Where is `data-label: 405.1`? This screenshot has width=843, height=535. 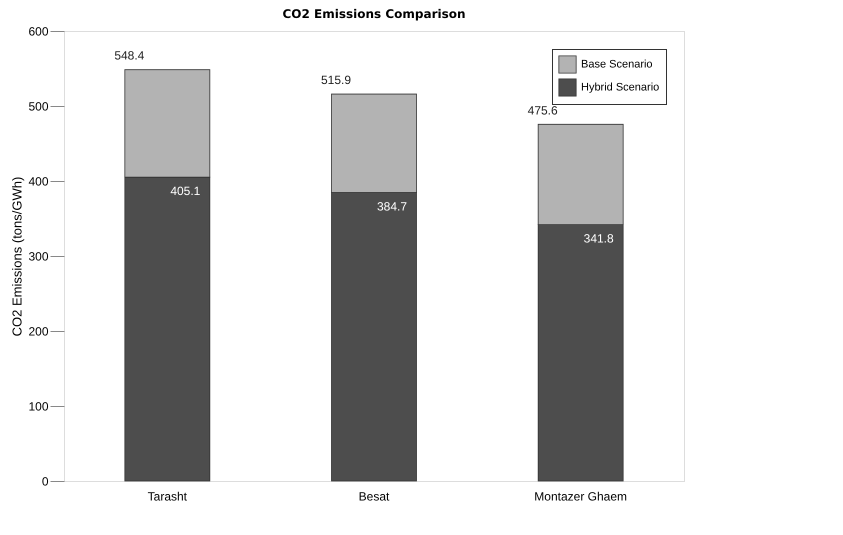 data-label: 405.1 is located at coordinates (185, 191).